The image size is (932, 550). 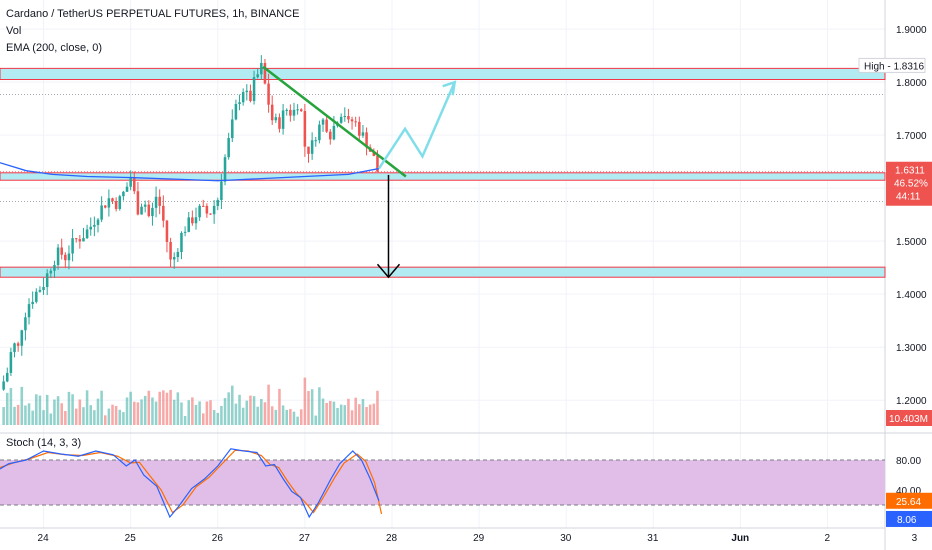 I want to click on time-tick-label: 31, so click(x=653, y=538).